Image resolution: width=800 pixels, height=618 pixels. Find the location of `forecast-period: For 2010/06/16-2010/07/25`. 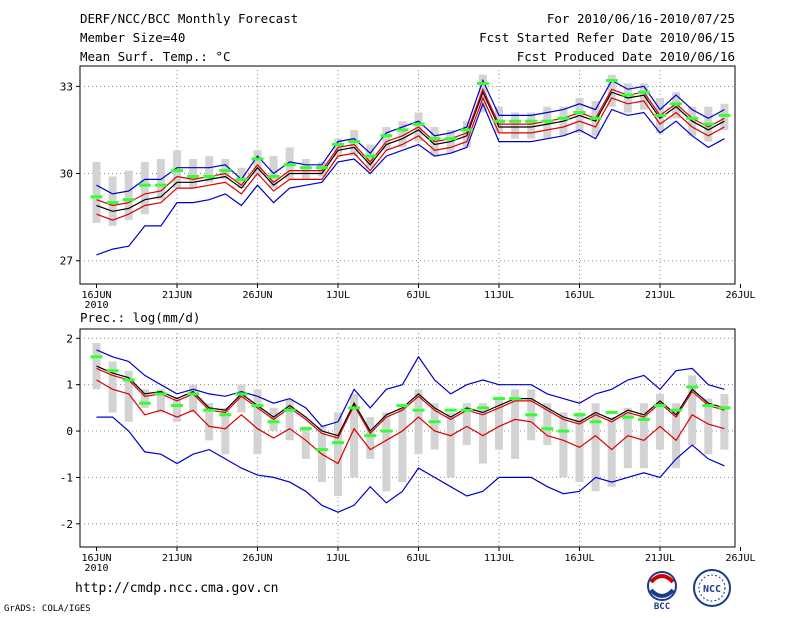

forecast-period: For 2010/06/16-2010/07/25 is located at coordinates (640, 18).